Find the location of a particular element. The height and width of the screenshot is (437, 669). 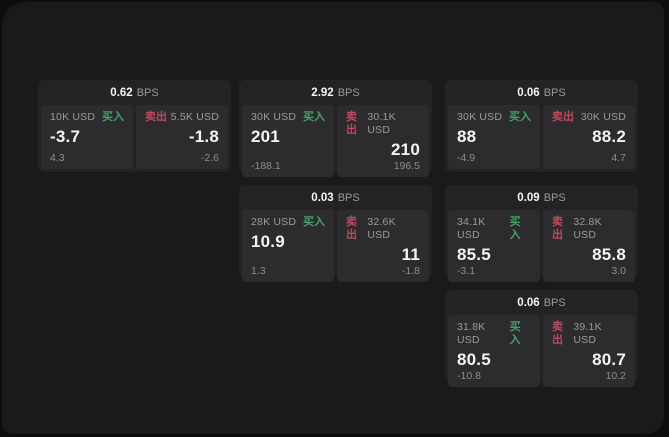

buy-cell-header: 31.8K USD 买入 is located at coordinates (494, 334).